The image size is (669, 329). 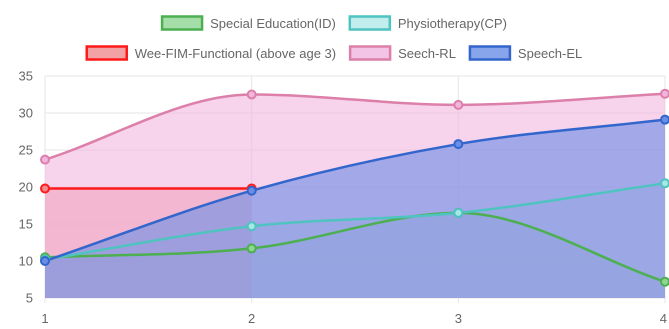 What do you see at coordinates (26, 187) in the screenshot?
I see `y-tick-label: 20` at bounding box center [26, 187].